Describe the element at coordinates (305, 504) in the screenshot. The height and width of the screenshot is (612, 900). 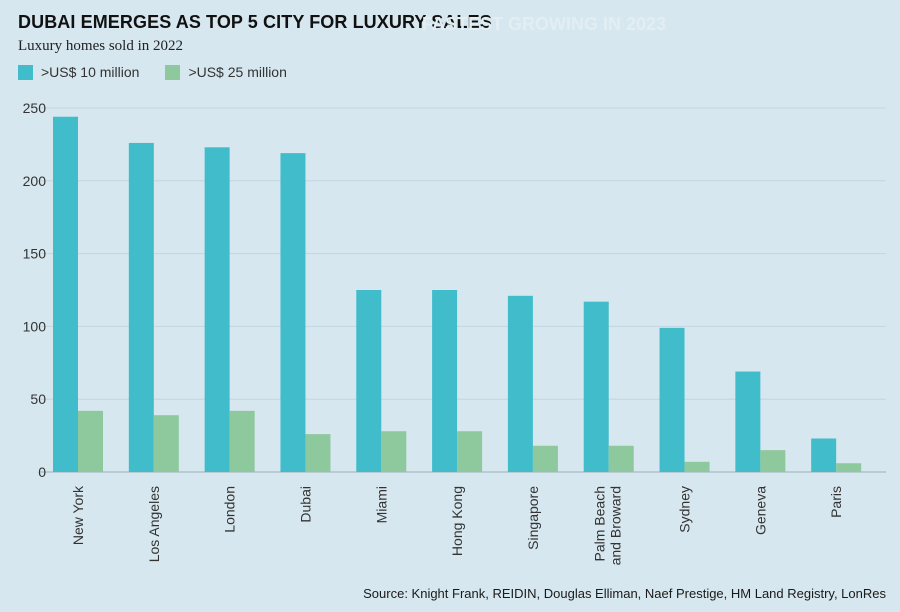
I see `x-tick-label-dubai: Dubai` at that location.